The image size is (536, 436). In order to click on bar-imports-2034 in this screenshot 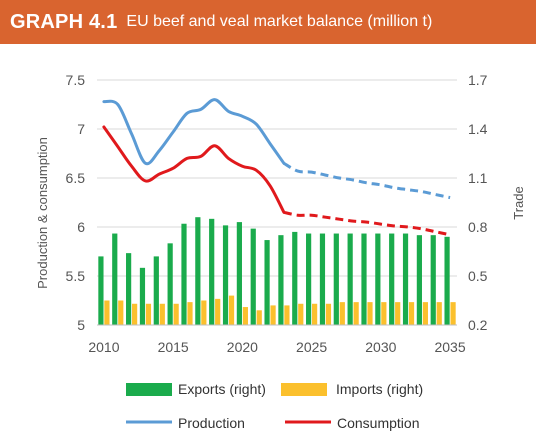, I will do `click(439, 313)`.